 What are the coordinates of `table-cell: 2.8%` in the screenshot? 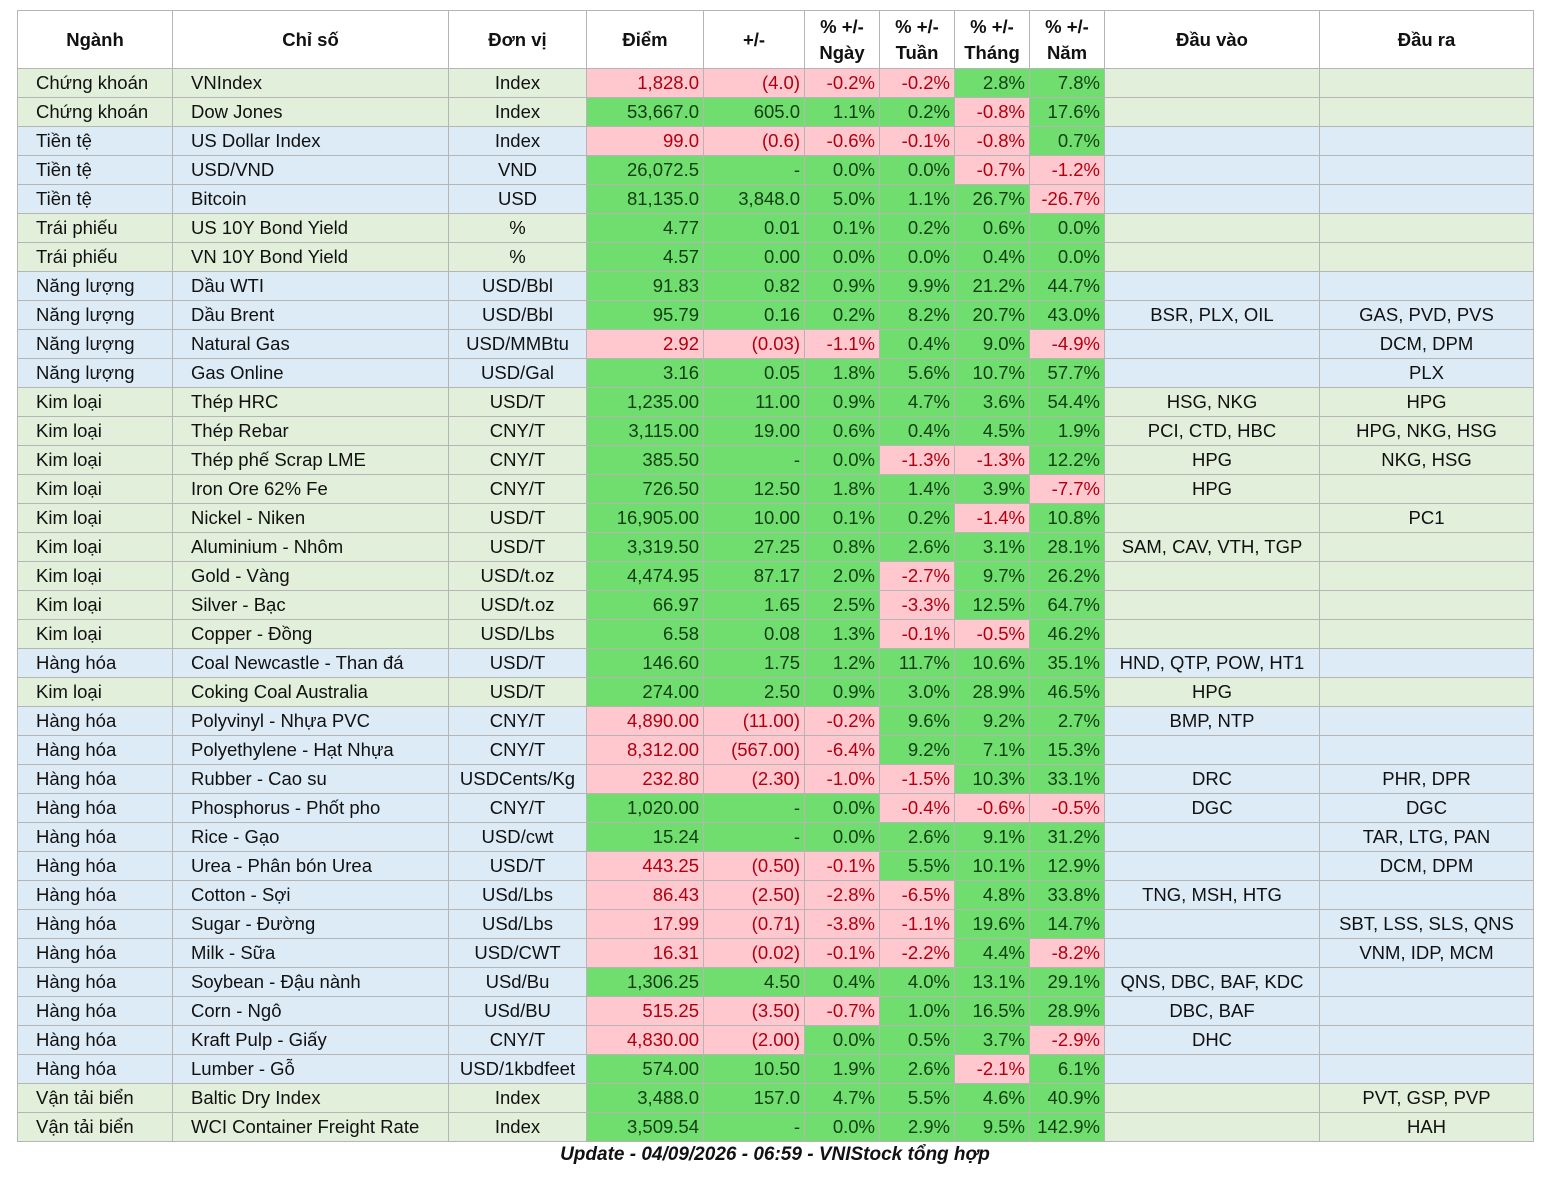 It's located at (992, 83).